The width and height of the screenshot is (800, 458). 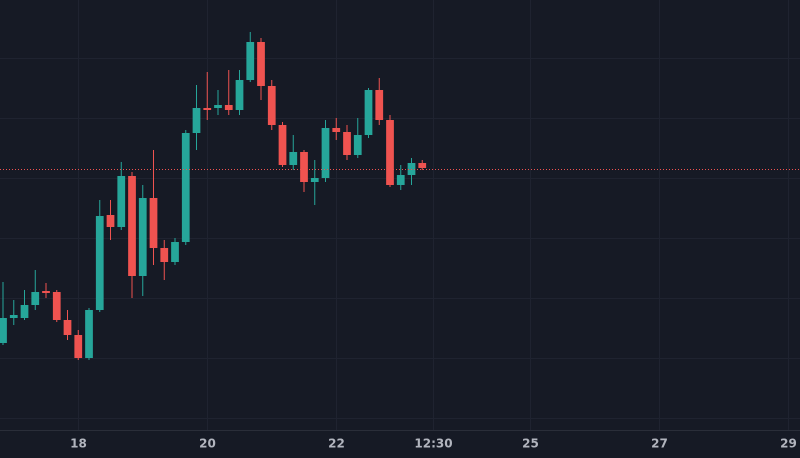 I want to click on x-tick-label: 27, so click(x=659, y=444).